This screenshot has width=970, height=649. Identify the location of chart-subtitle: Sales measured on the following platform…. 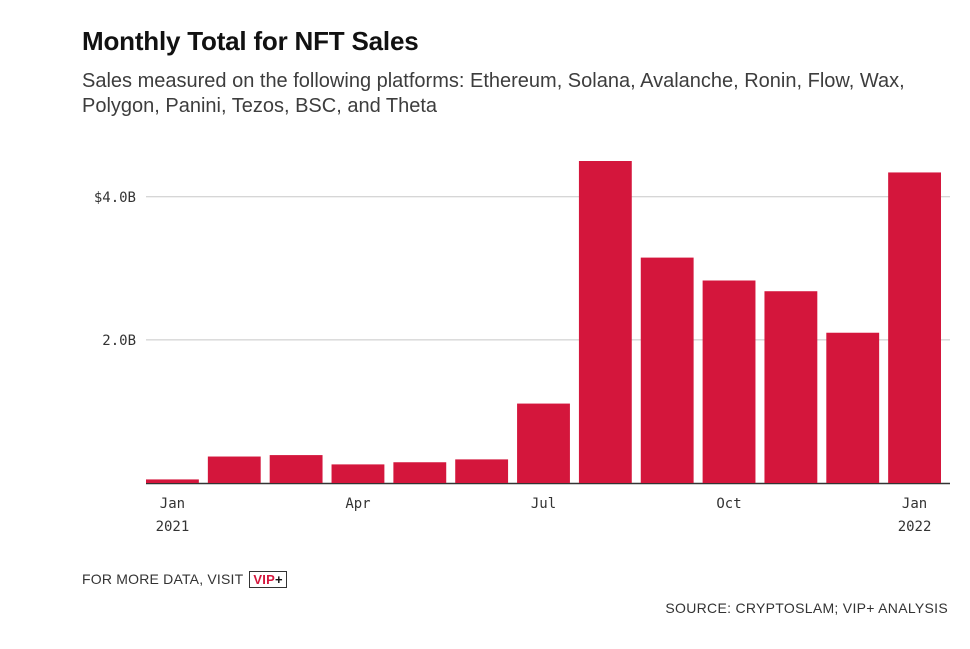
(493, 93).